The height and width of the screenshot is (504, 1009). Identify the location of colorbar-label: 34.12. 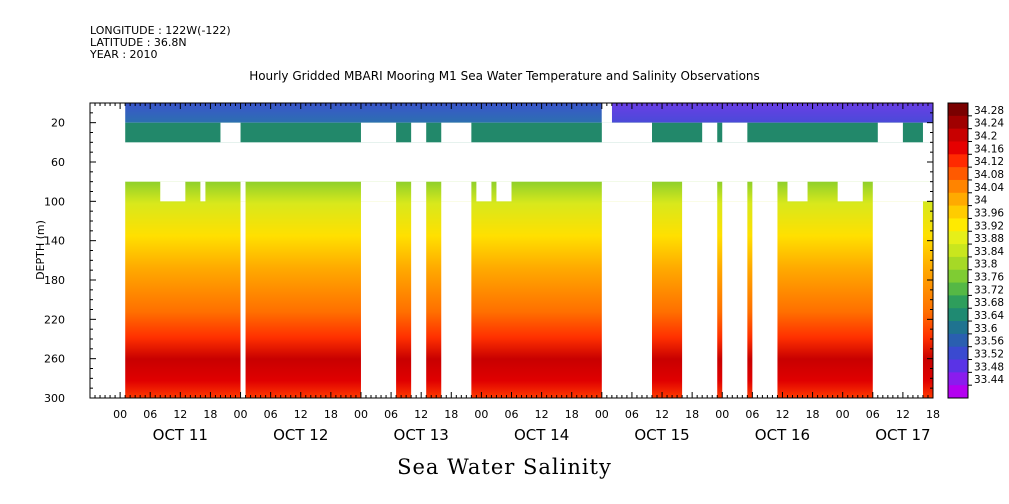
(989, 162).